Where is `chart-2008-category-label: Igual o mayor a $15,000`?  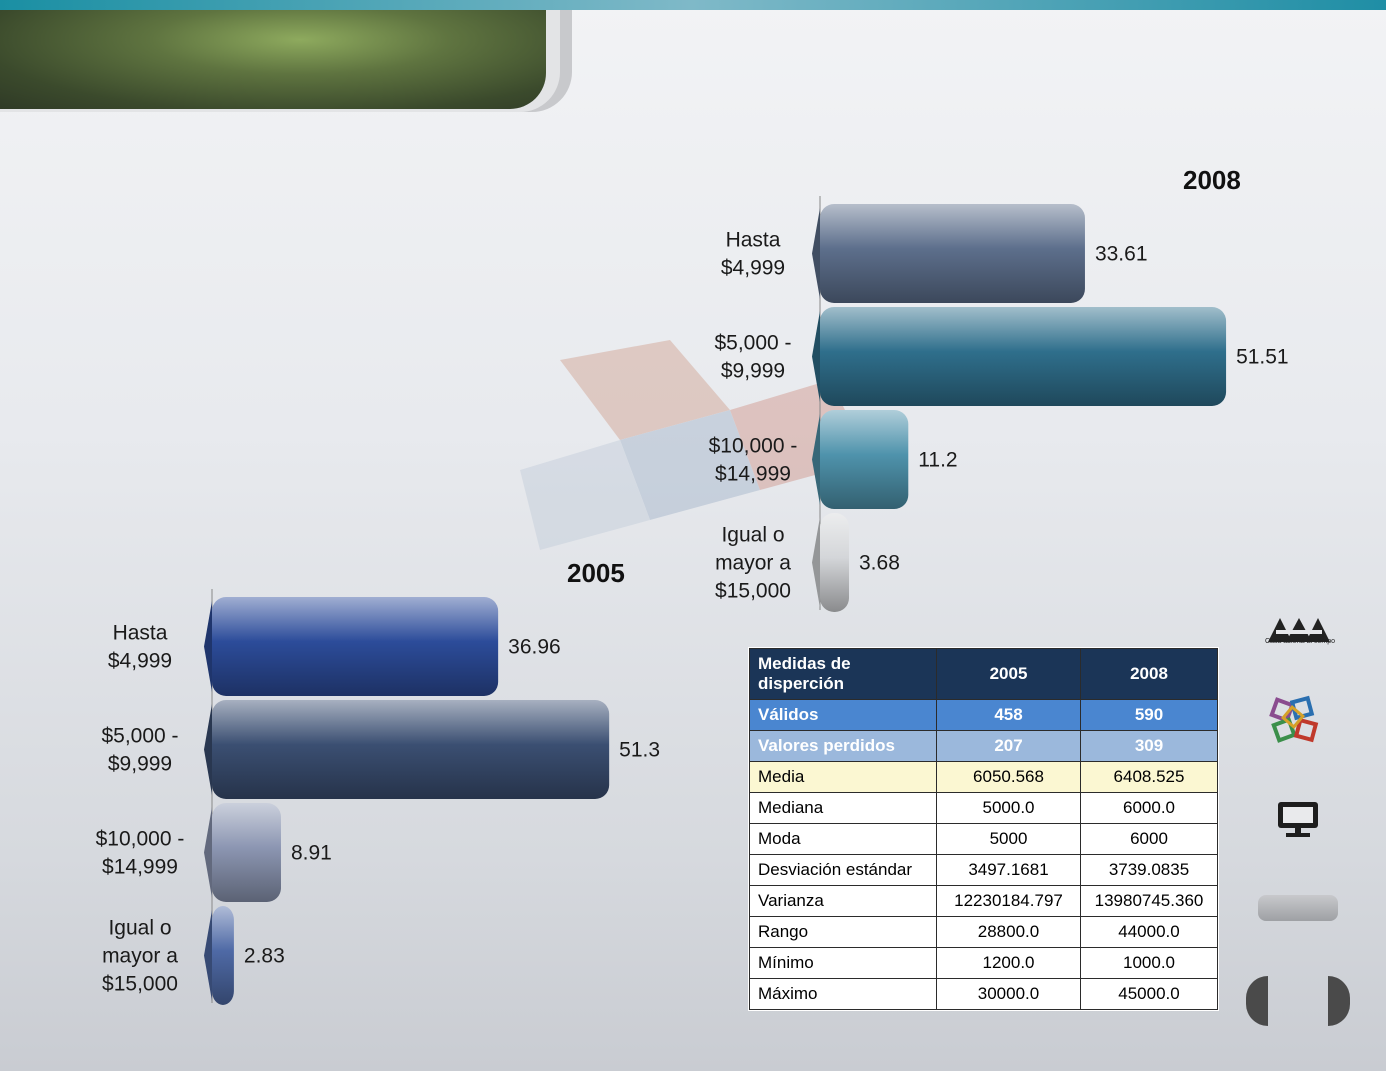
chart-2008-category-label: Igual o mayor a $15,000 is located at coordinates (753, 563).